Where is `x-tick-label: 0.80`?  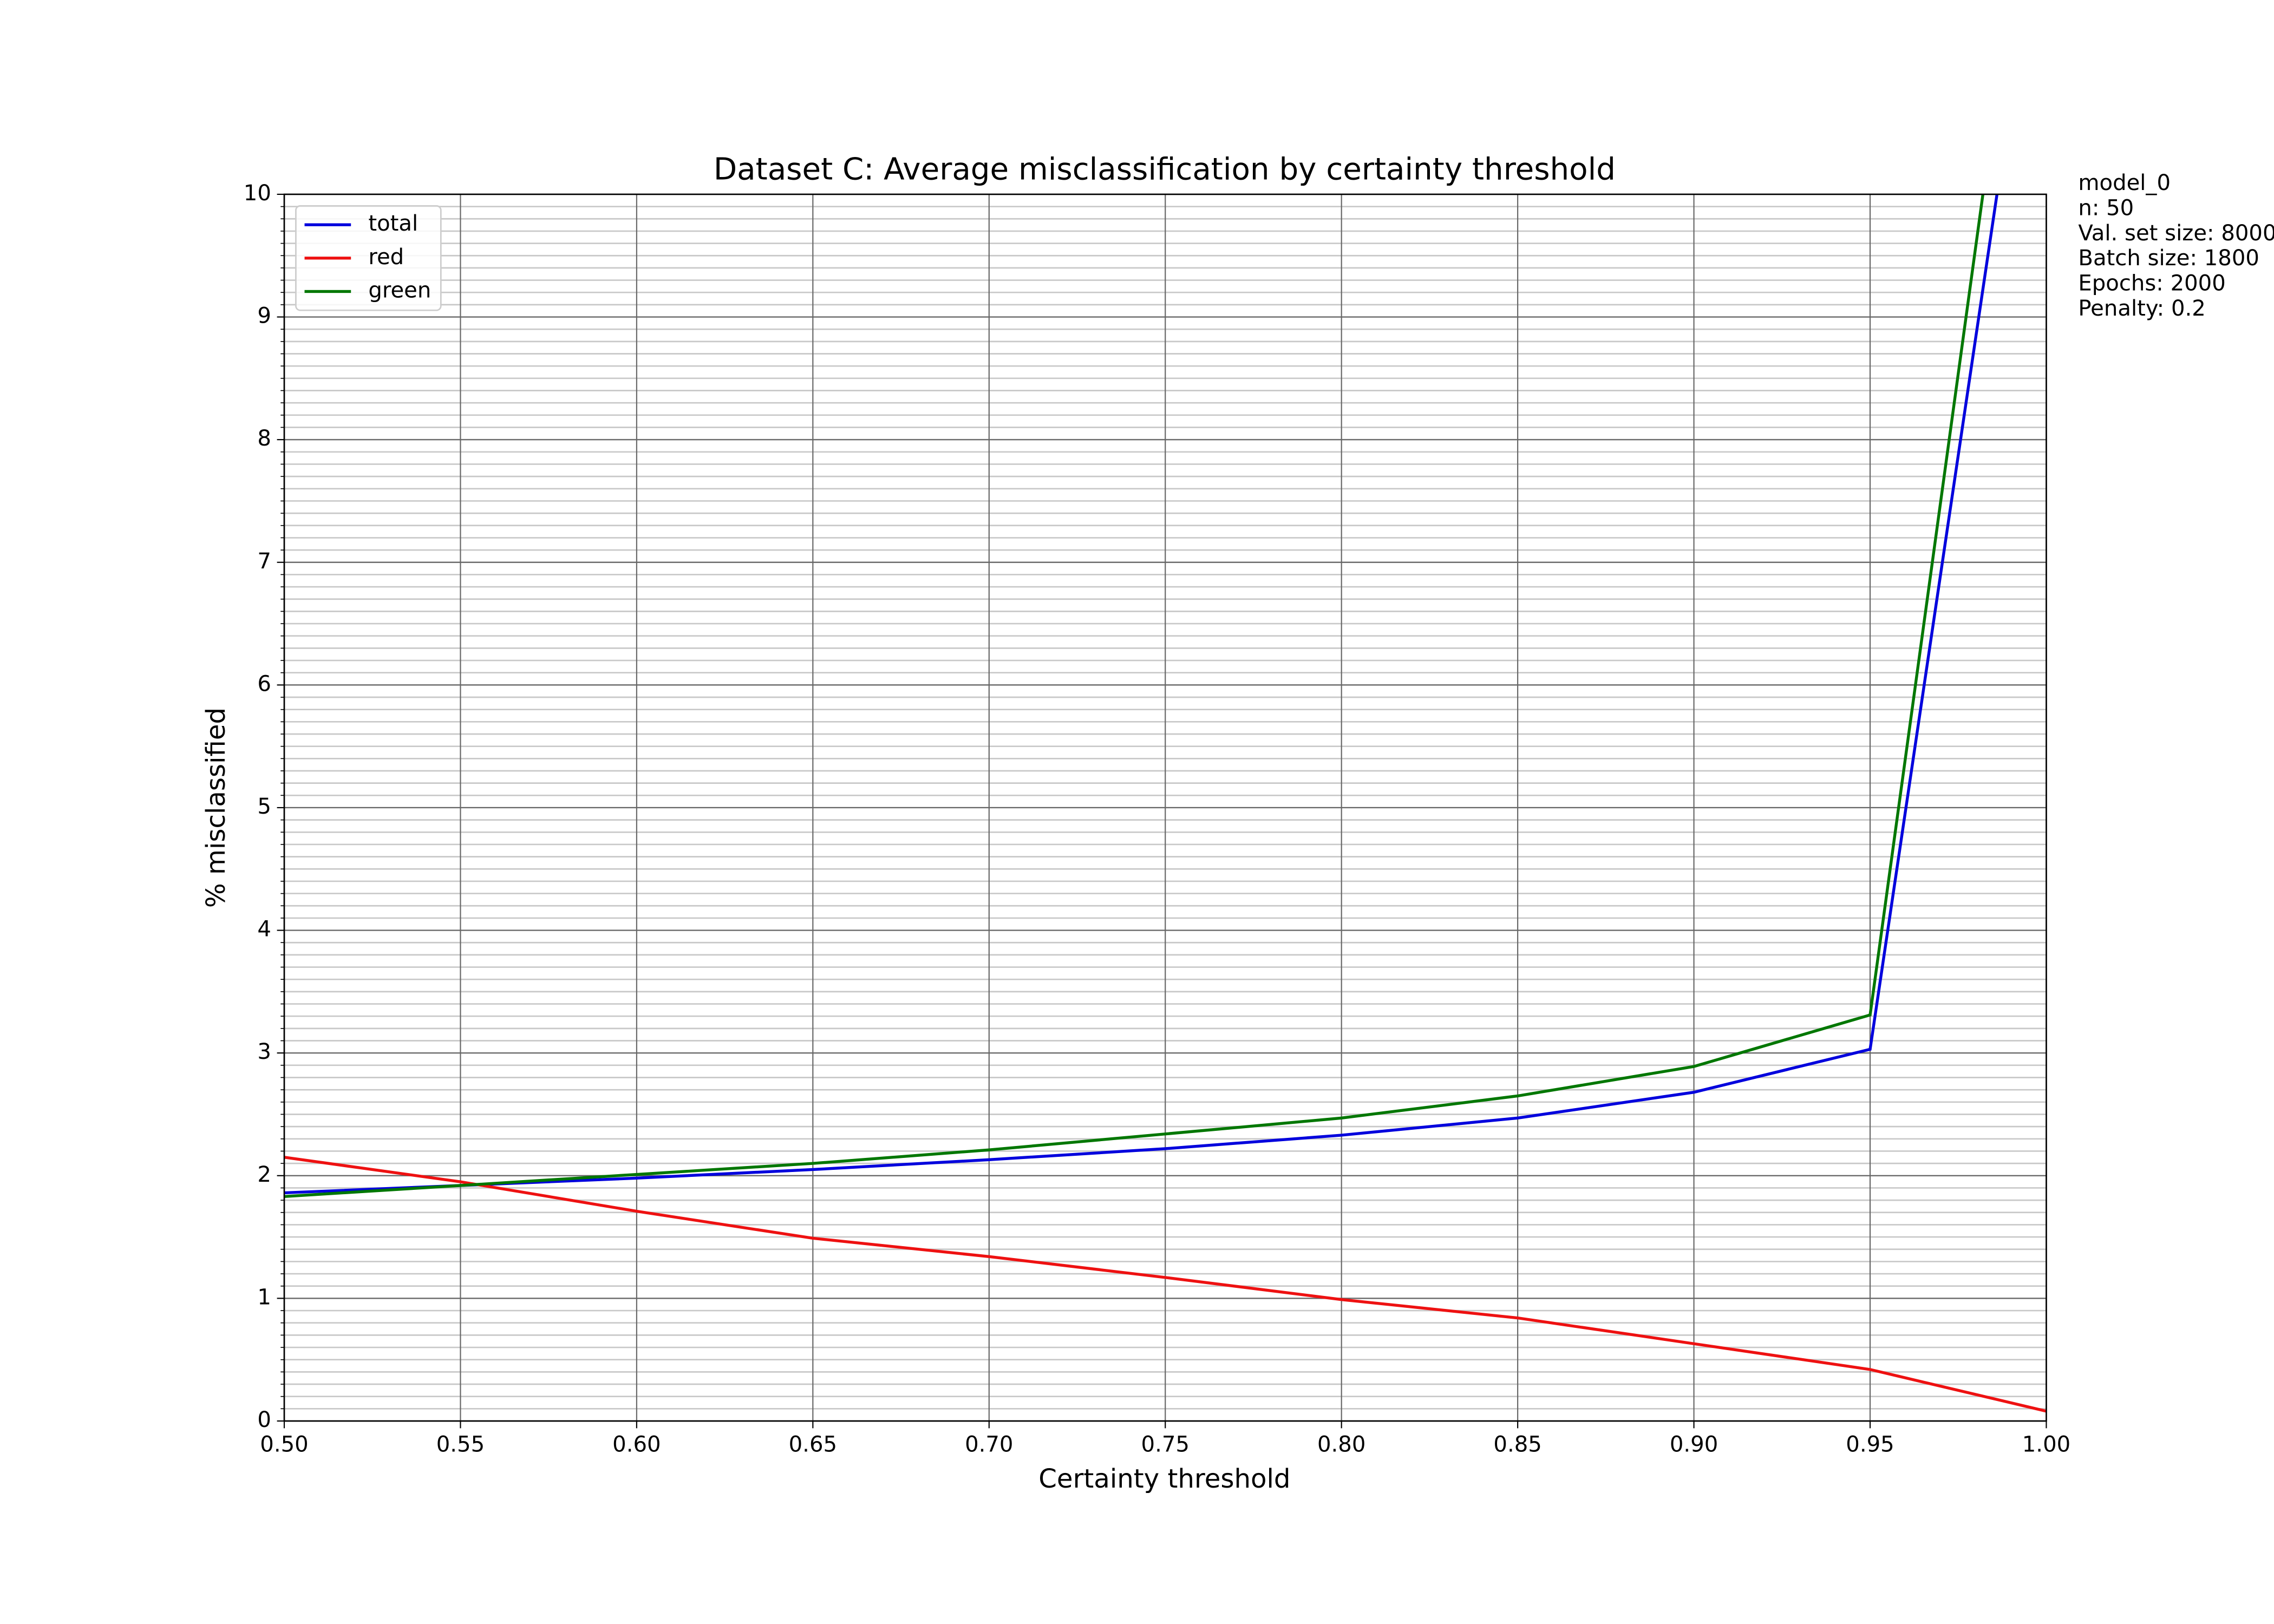
x-tick-label: 0.80 is located at coordinates (1341, 1445).